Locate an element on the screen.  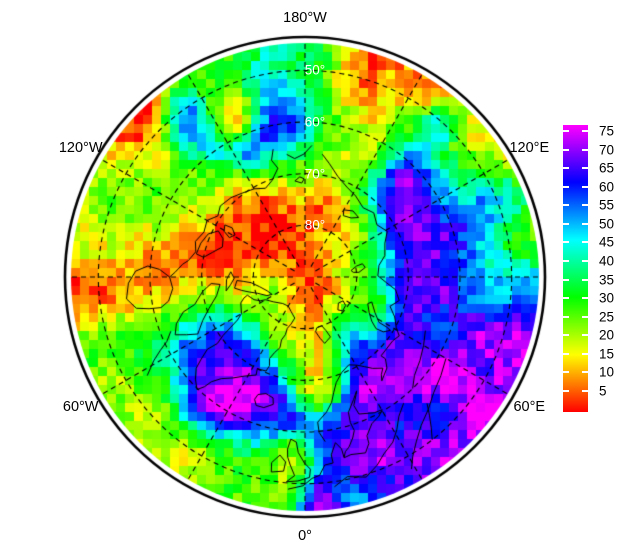
meridian-label-0: 0° is located at coordinates (305, 536).